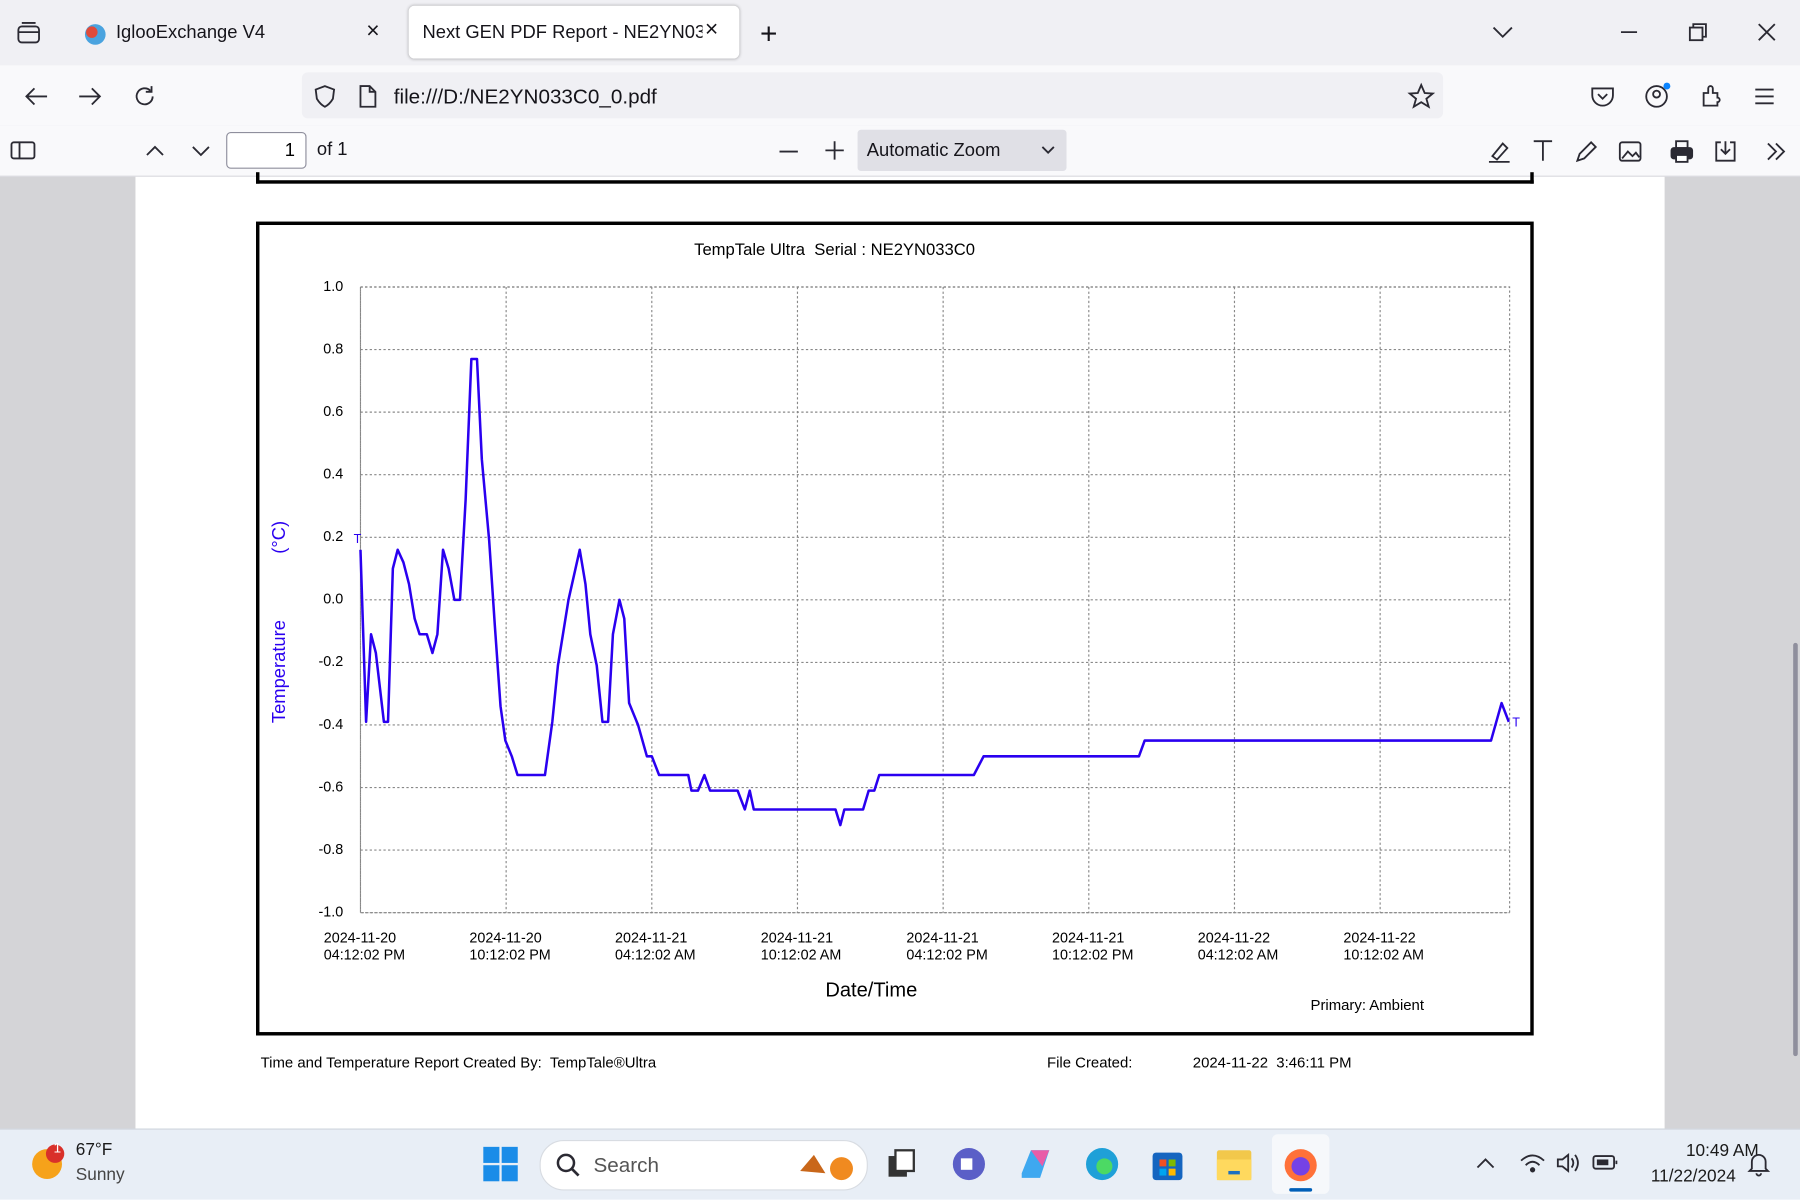 The width and height of the screenshot is (1800, 1200). What do you see at coordinates (568, 1165) in the screenshot?
I see `search-icon` at bounding box center [568, 1165].